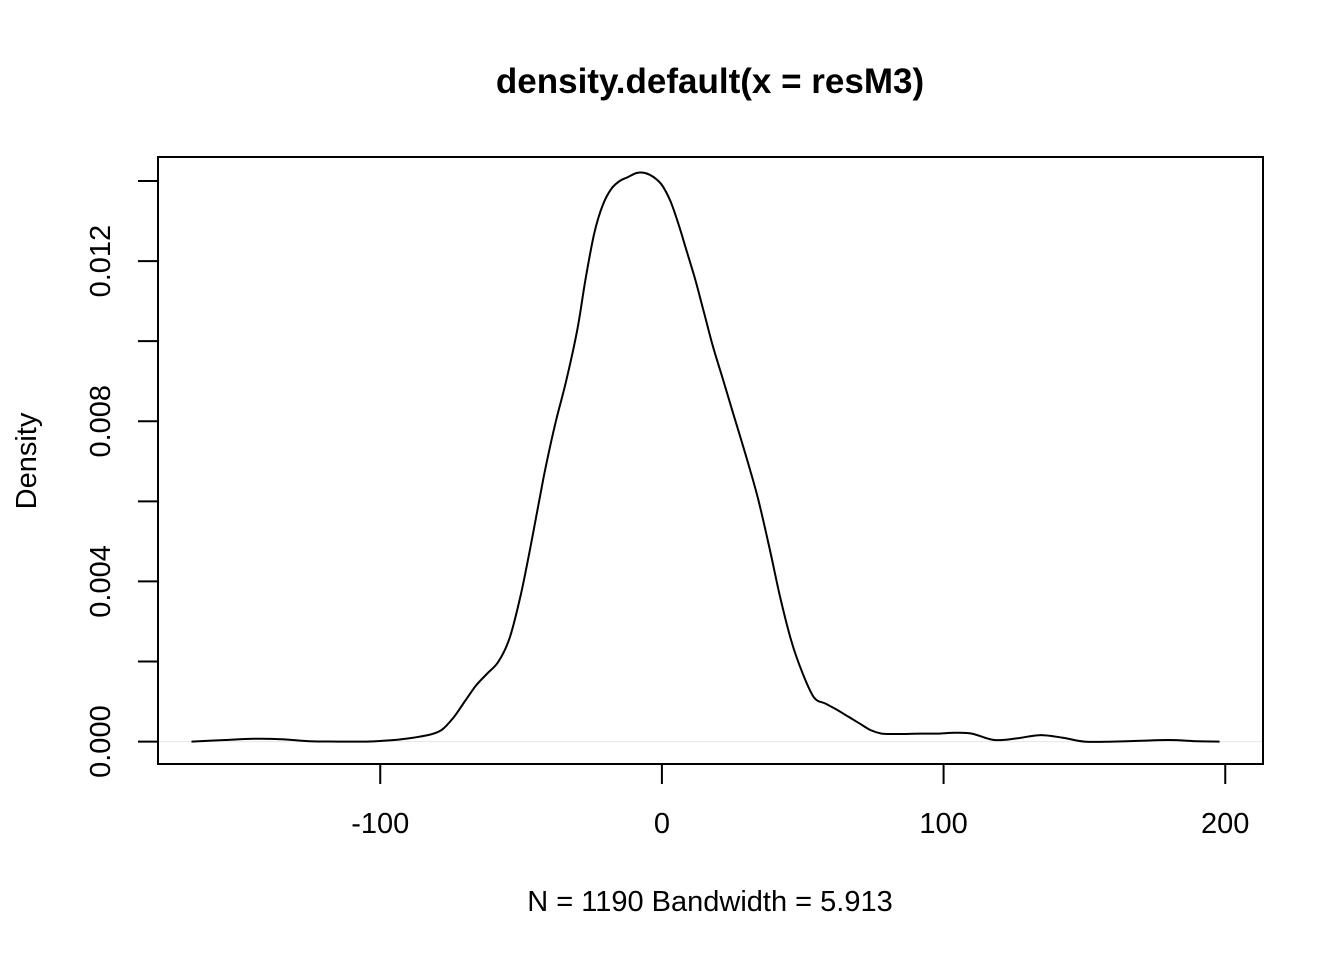 Image resolution: width=1344 pixels, height=960 pixels. I want to click on y-tick-label: 0.000, so click(101, 741).